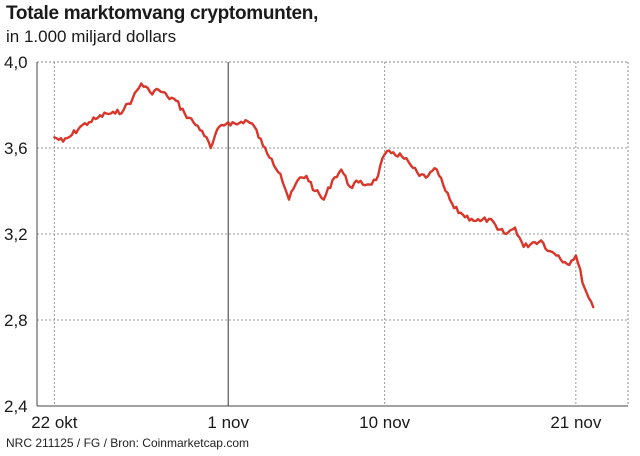 Image resolution: width=640 pixels, height=456 pixels. Describe the element at coordinates (162, 13) in the screenshot. I see `chart-title: Totale marktomvang cryptomunten,` at that location.